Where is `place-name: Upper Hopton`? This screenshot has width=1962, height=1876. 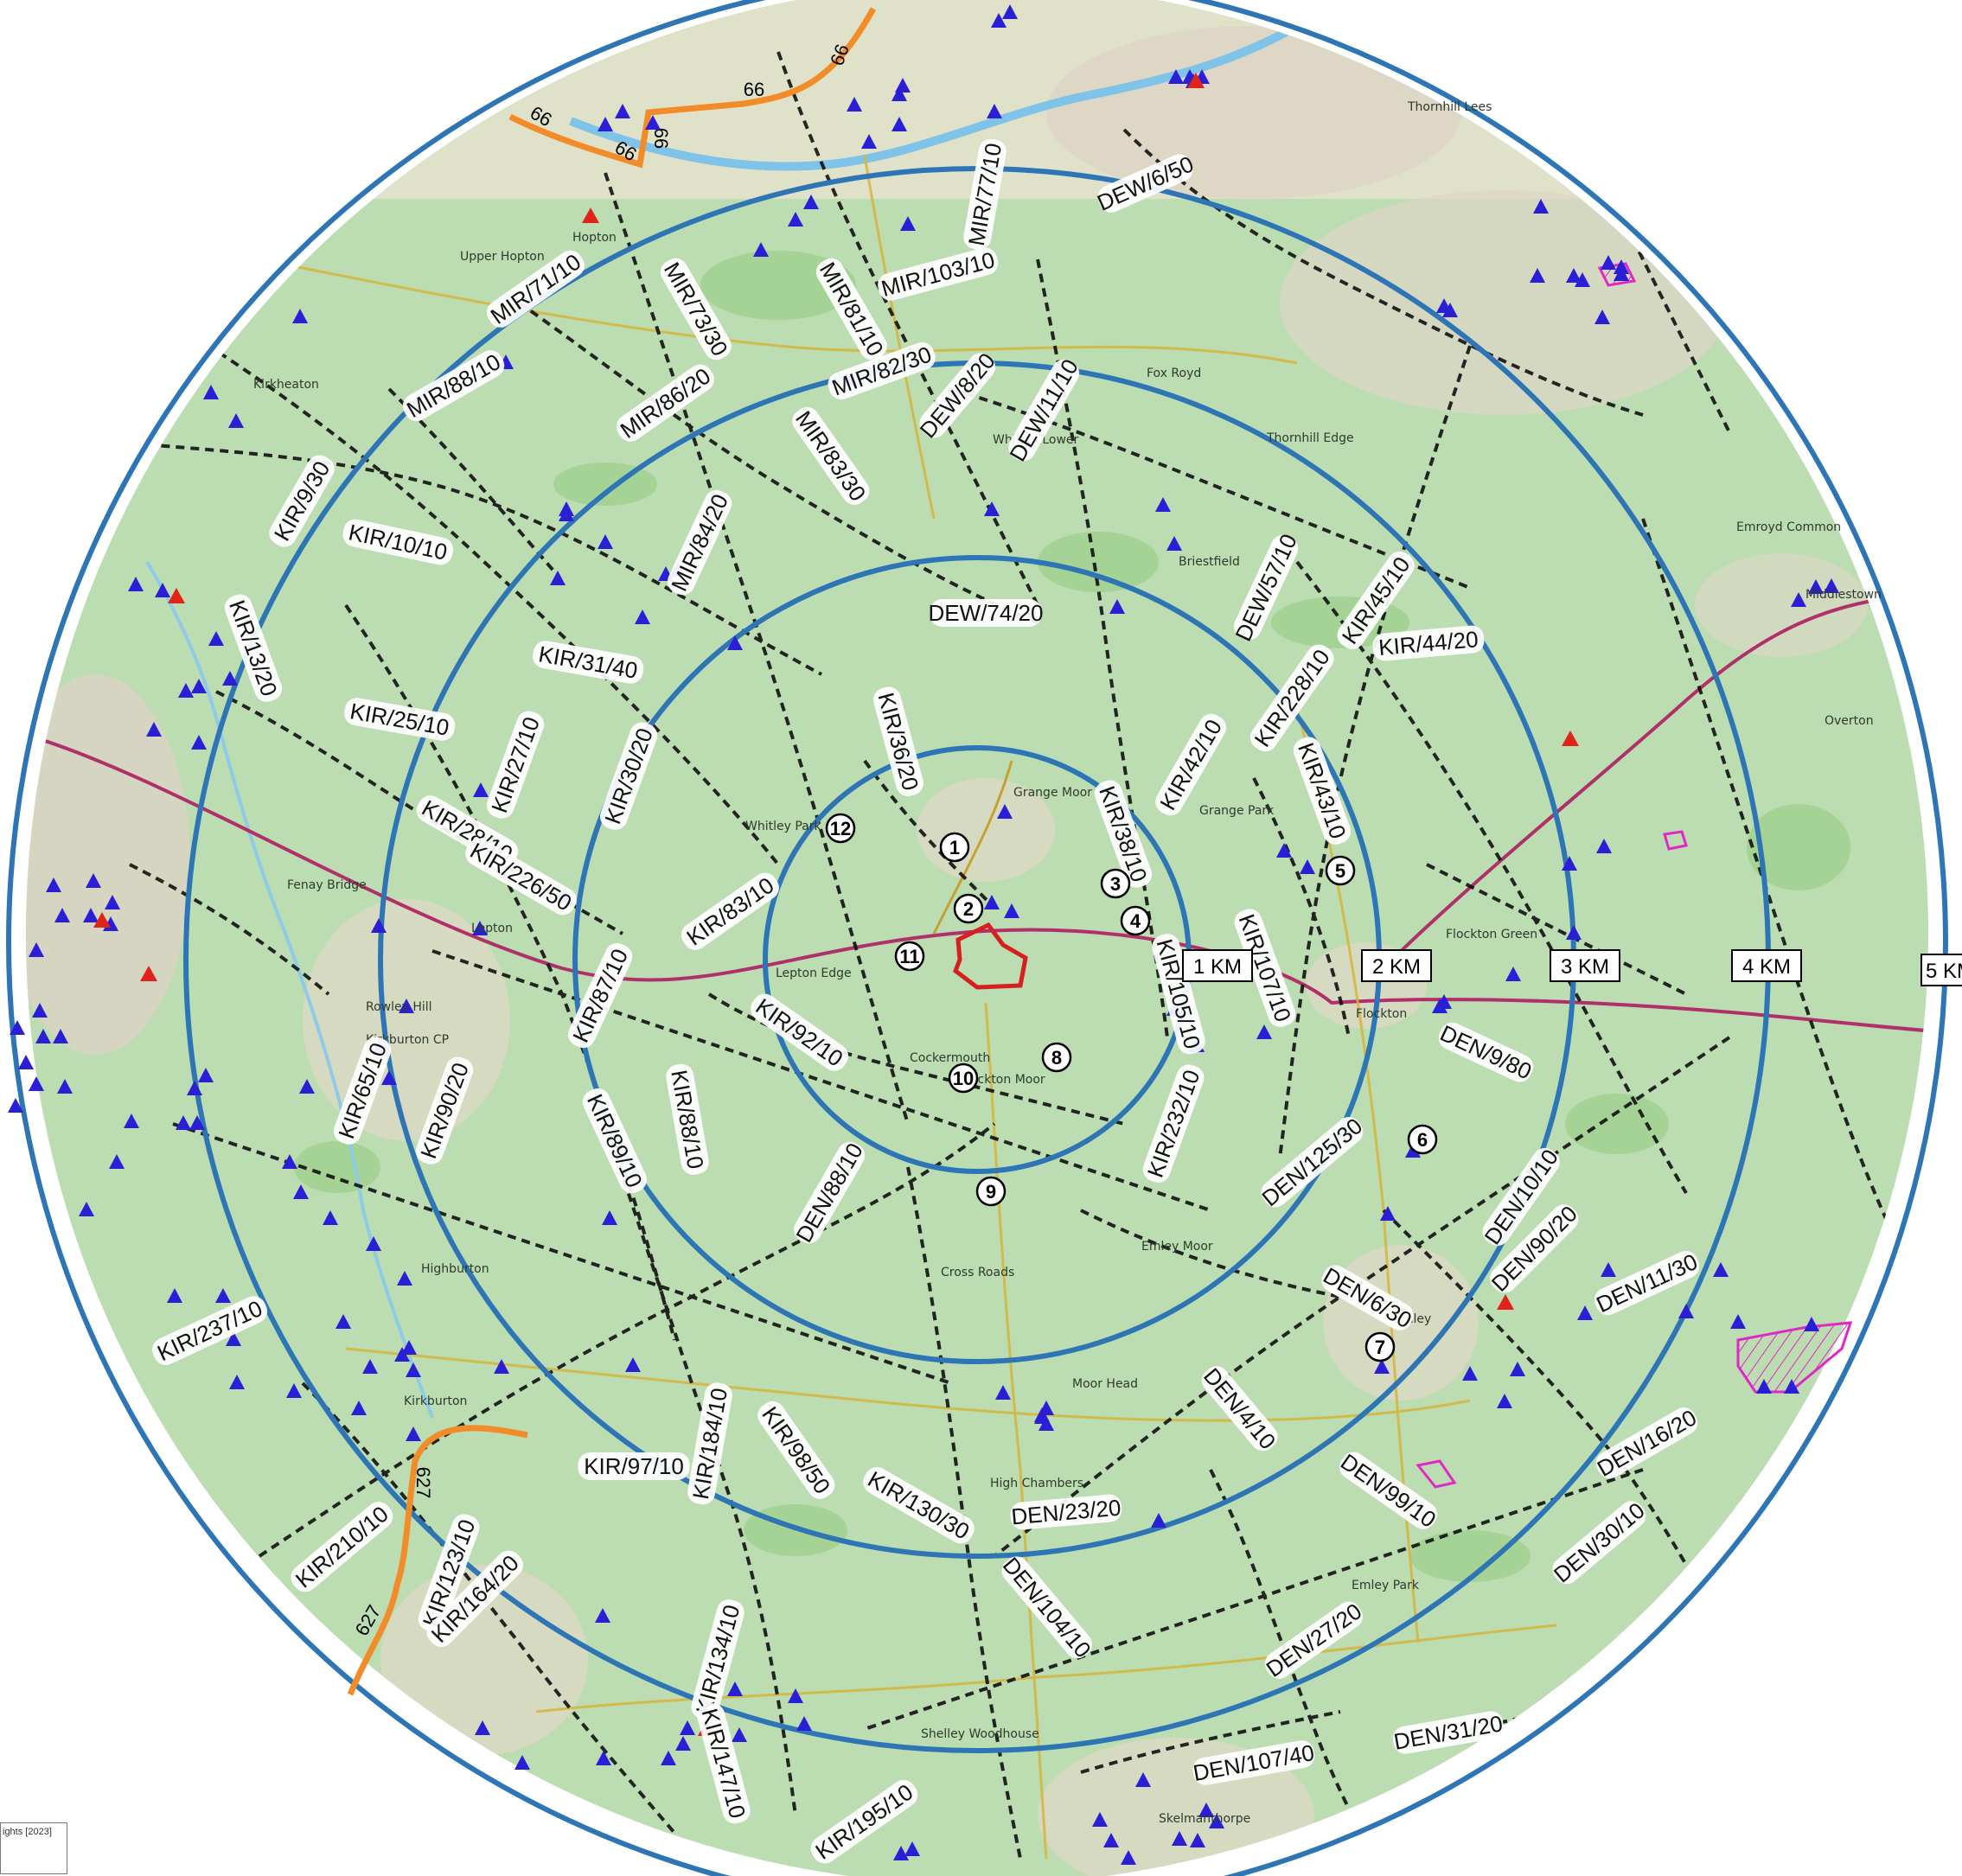 place-name: Upper Hopton is located at coordinates (503, 257).